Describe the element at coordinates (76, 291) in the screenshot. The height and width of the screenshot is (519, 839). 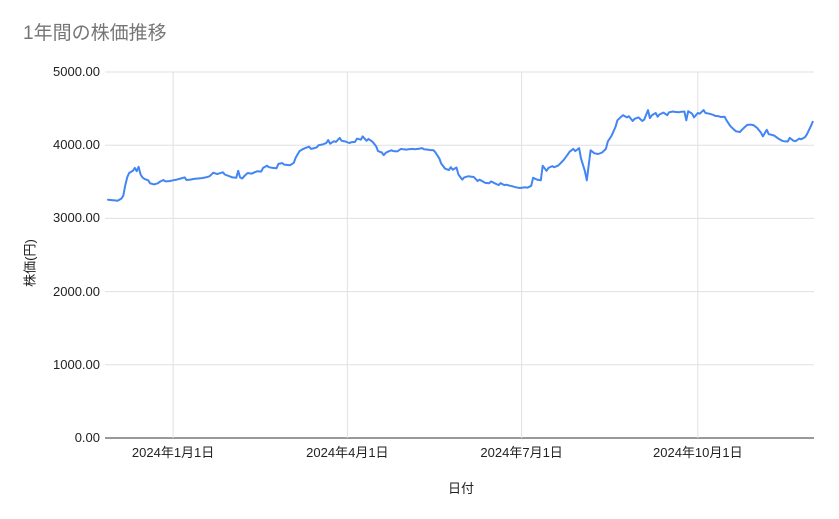
I see `y-tick-label: 2000.00` at that location.